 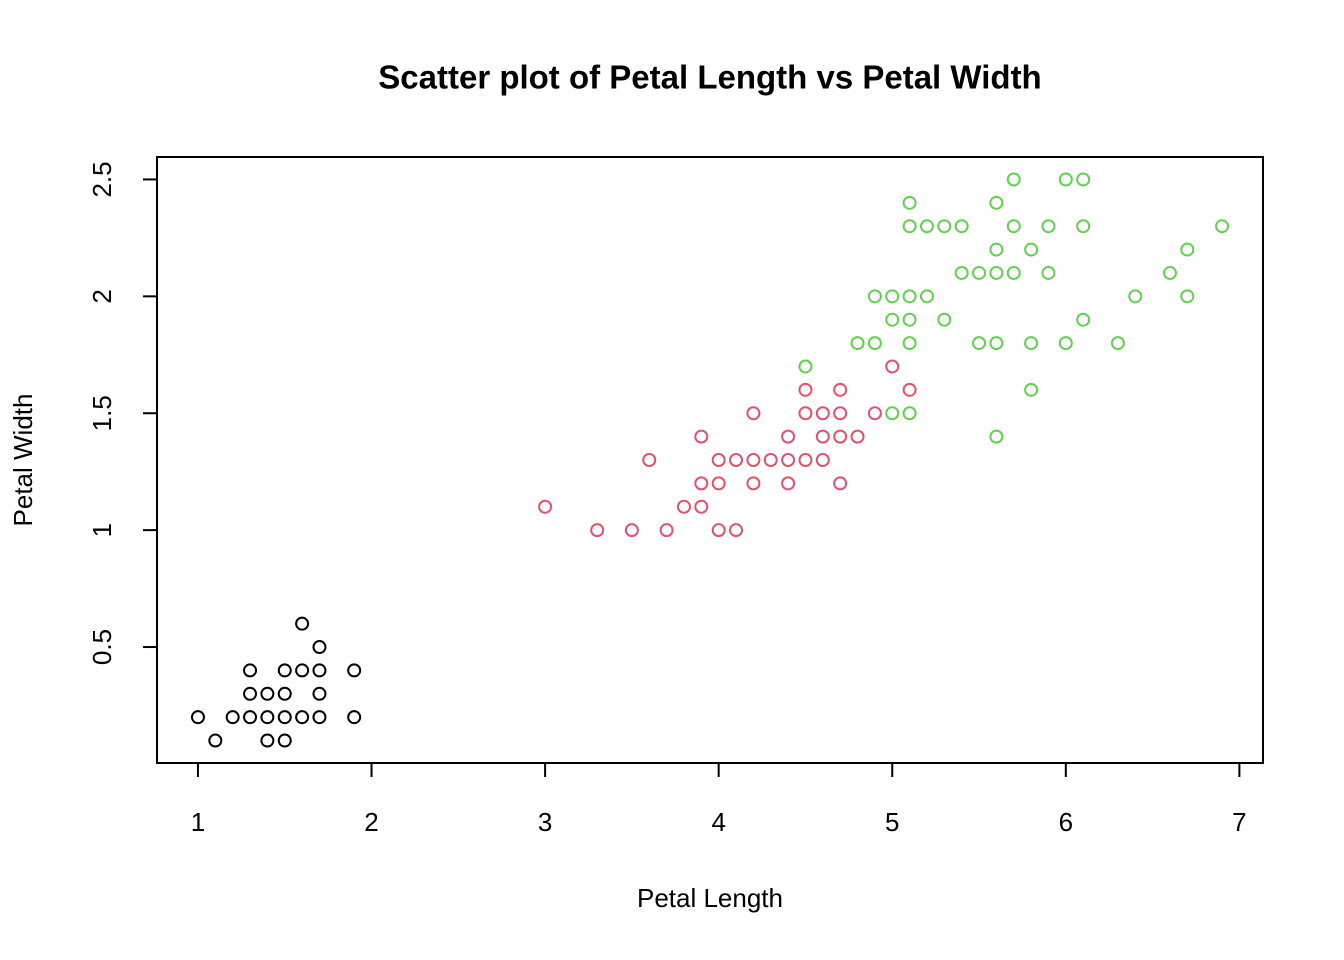 What do you see at coordinates (1239, 822) in the screenshot?
I see `x-tick-label: 7` at bounding box center [1239, 822].